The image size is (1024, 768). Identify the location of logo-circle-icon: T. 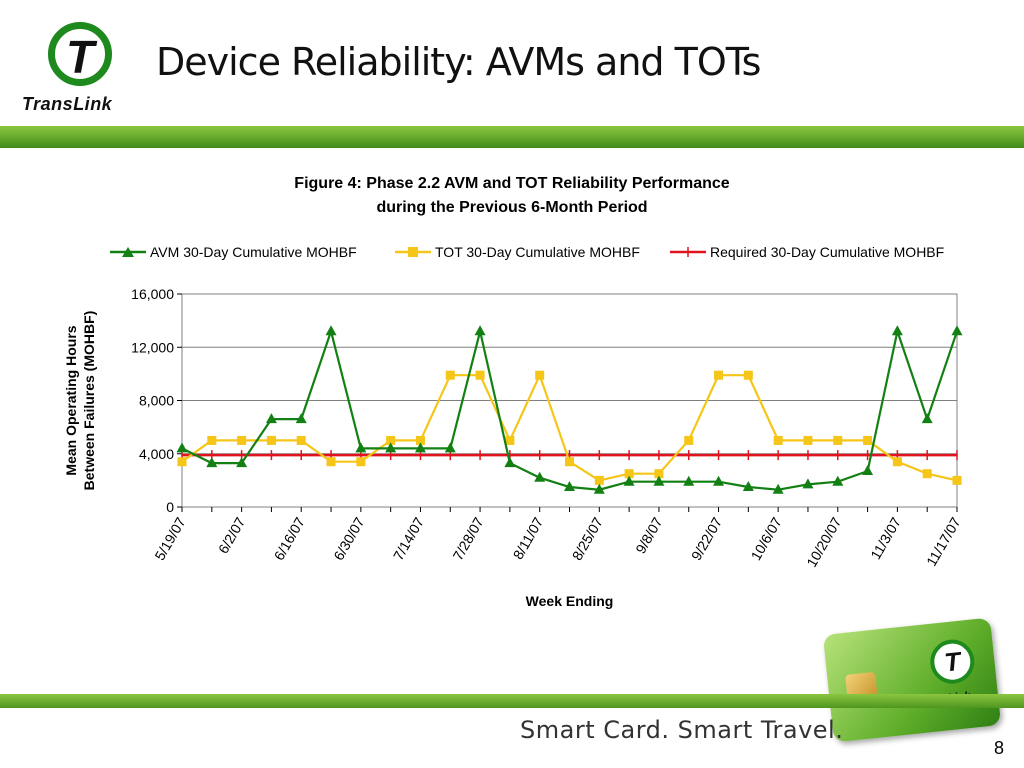
(80, 54).